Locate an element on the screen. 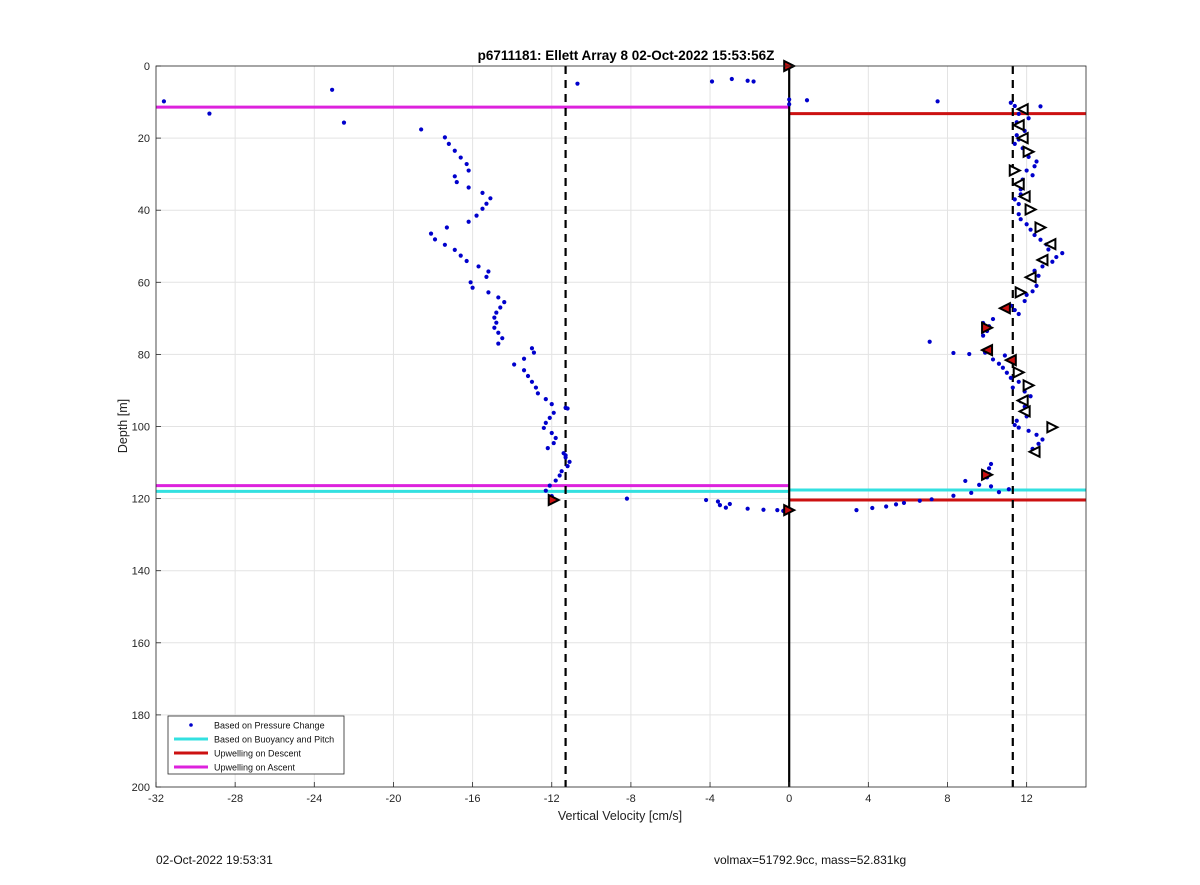  x-tick-label: -8 is located at coordinates (631, 799).